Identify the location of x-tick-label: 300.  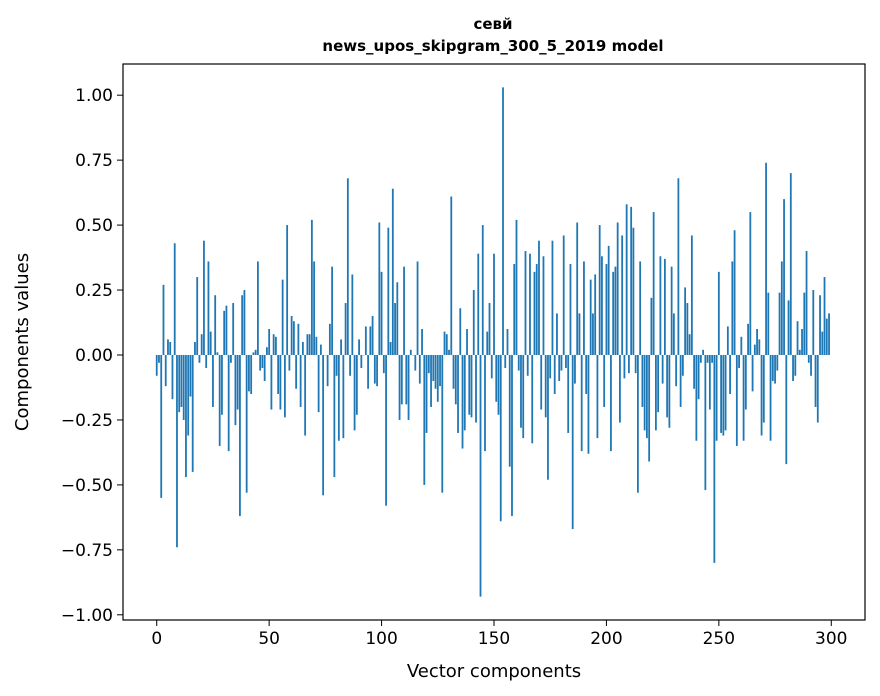
(831, 639).